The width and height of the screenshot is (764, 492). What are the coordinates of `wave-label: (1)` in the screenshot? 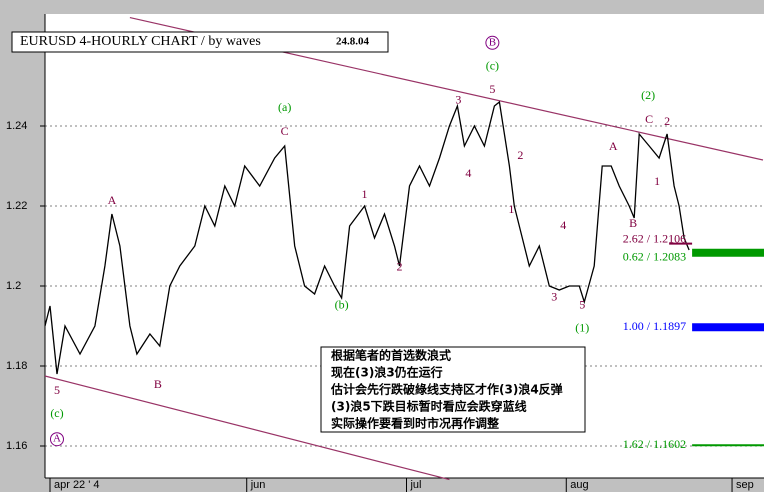 It's located at (582, 328).